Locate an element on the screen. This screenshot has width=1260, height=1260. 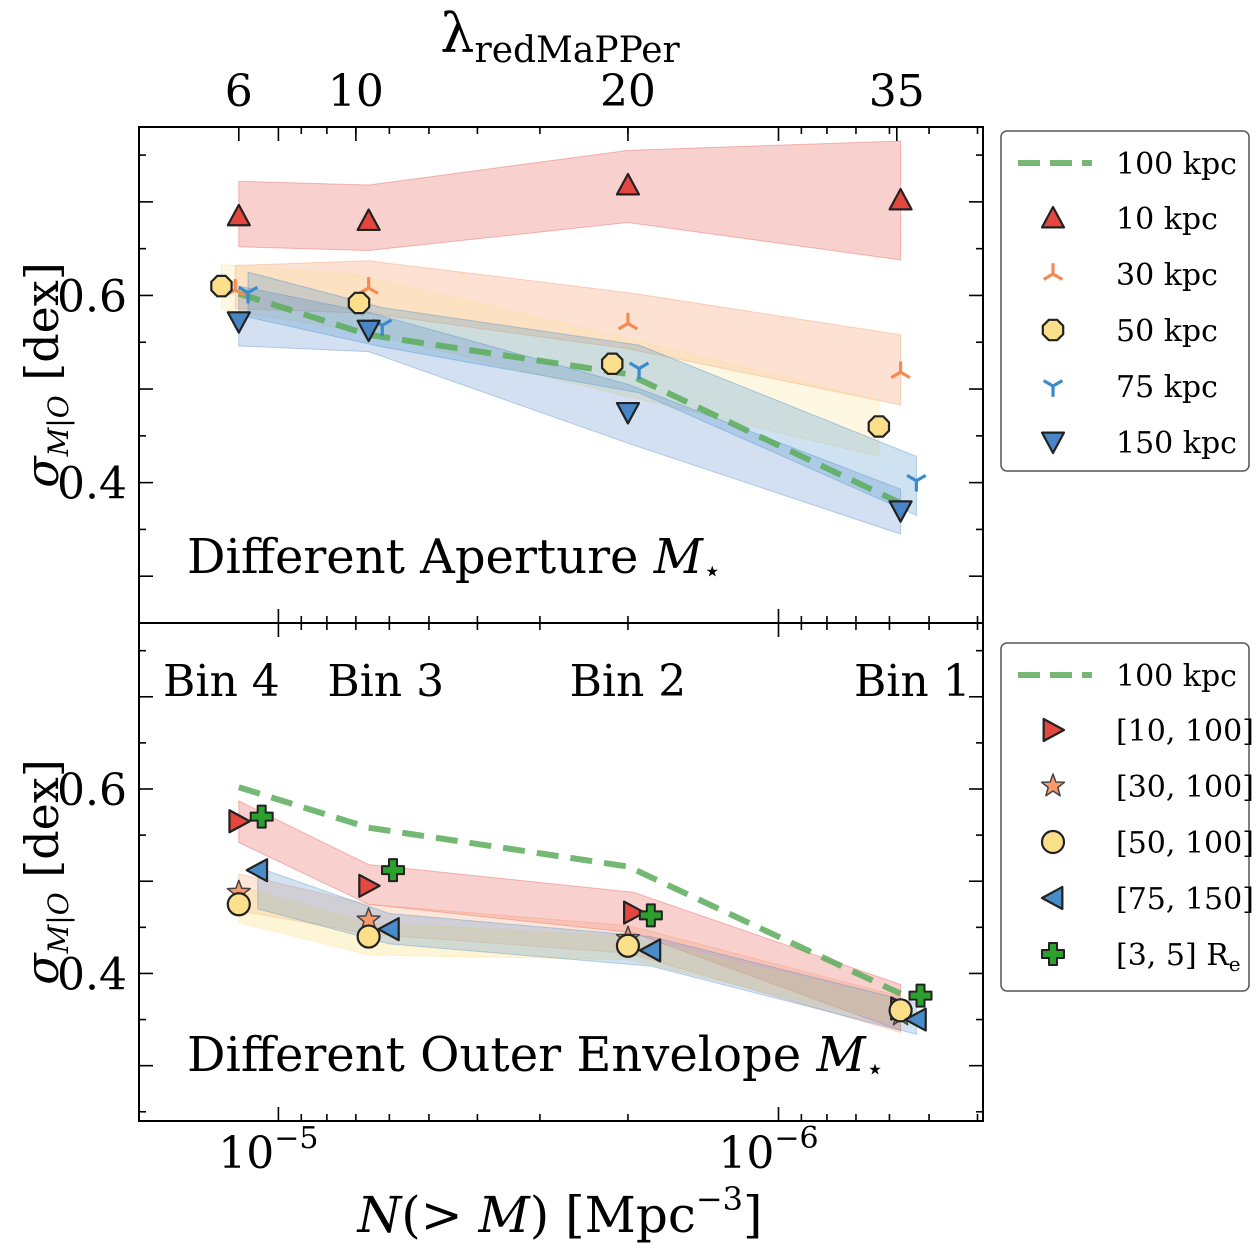
xtick-label-0: 10⁻⁵ is located at coordinates (268, 1150).